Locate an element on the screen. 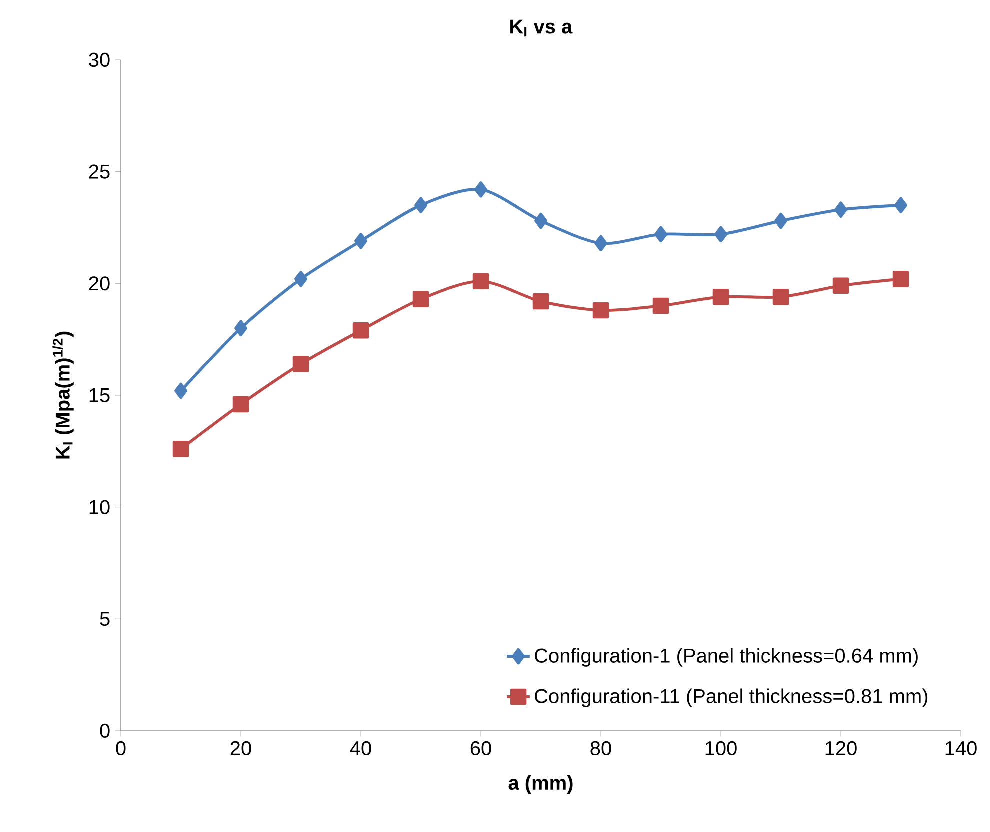  x-tick-label: 120 is located at coordinates (841, 748).